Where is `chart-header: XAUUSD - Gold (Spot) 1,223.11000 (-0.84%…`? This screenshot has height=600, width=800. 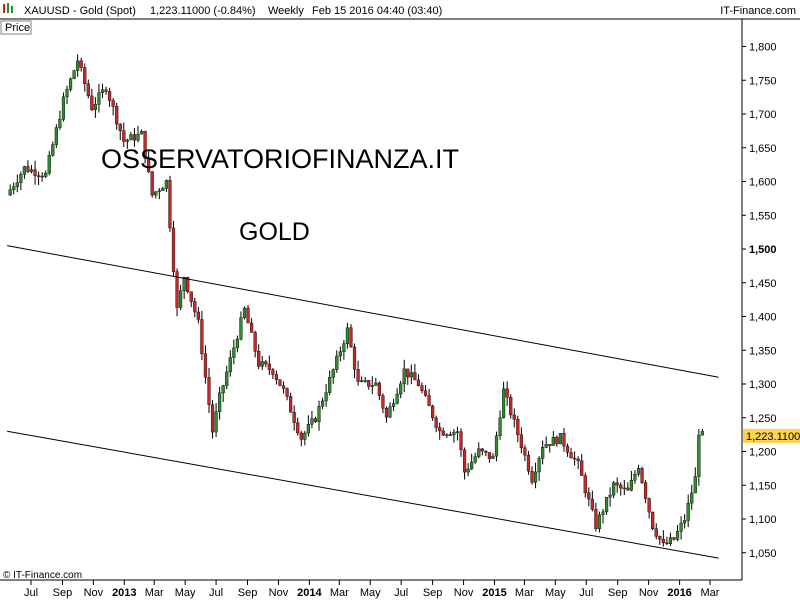
chart-header: XAUUSD - Gold (Spot) 1,223.11000 (-0.84%… is located at coordinates (399, 10).